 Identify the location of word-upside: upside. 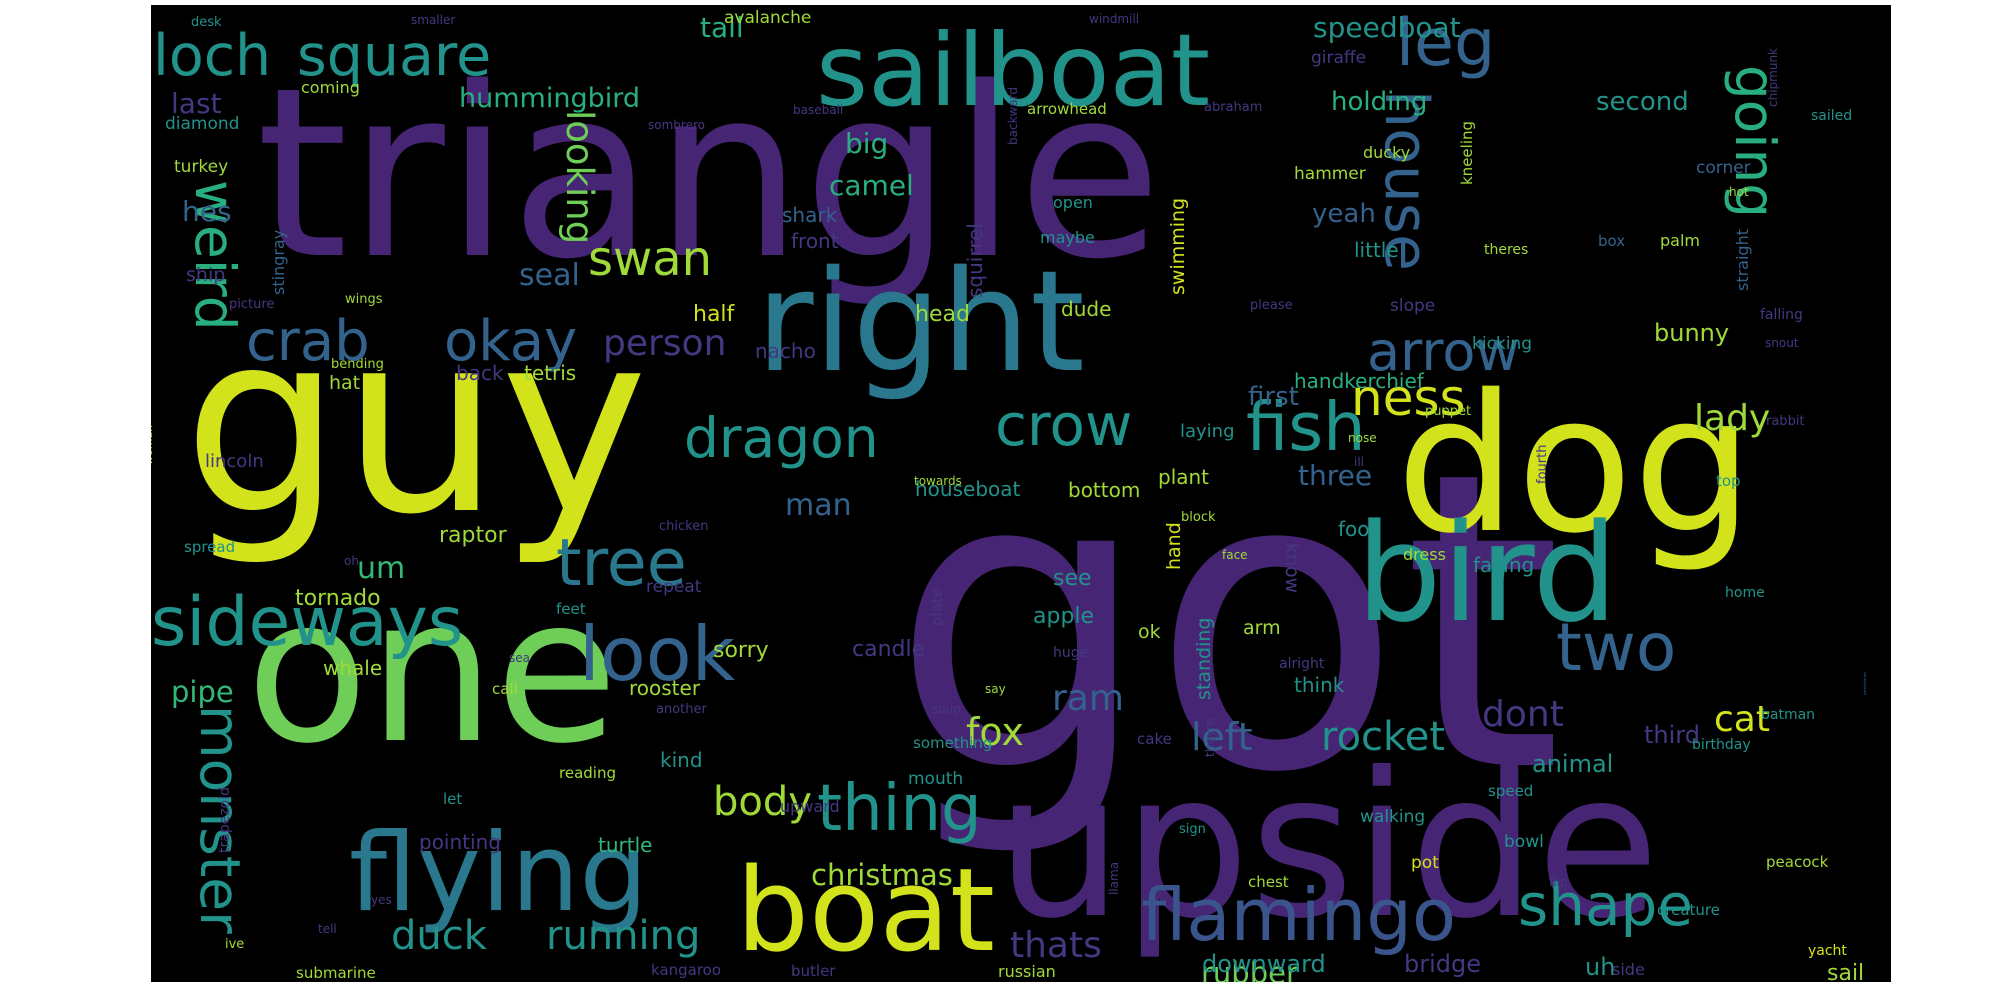
(1327, 846).